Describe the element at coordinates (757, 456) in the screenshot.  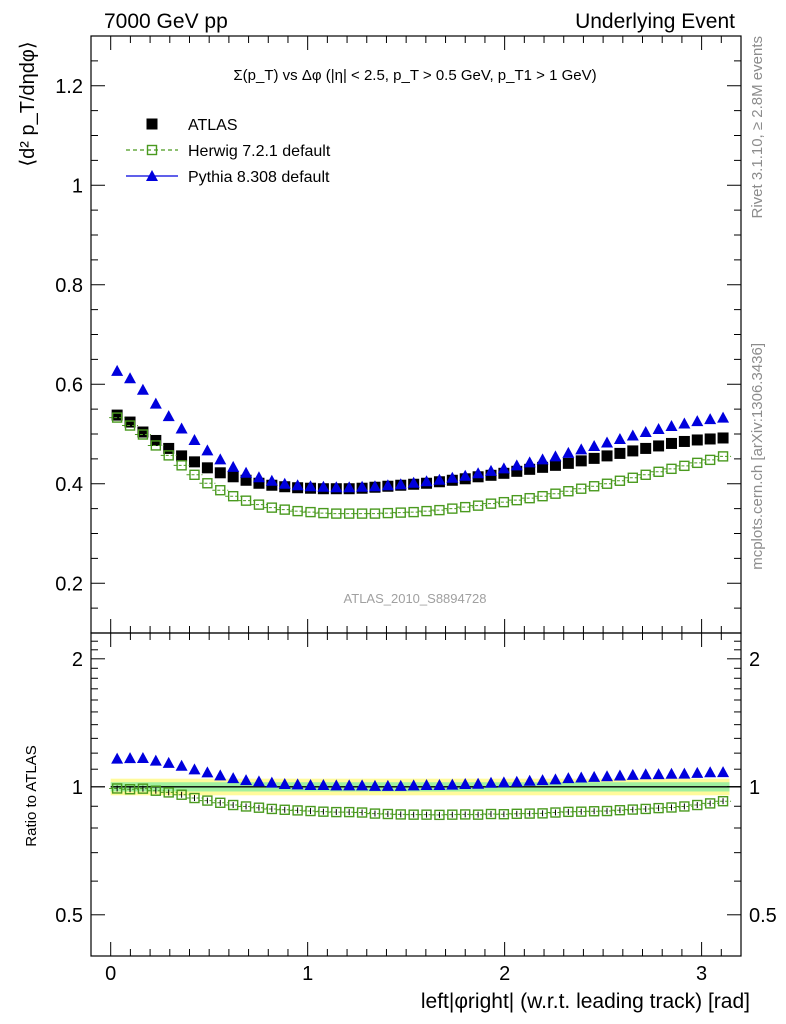
I see `mcplots-label: mcplots.cern.ch [arXiv:1306.3436]` at that location.